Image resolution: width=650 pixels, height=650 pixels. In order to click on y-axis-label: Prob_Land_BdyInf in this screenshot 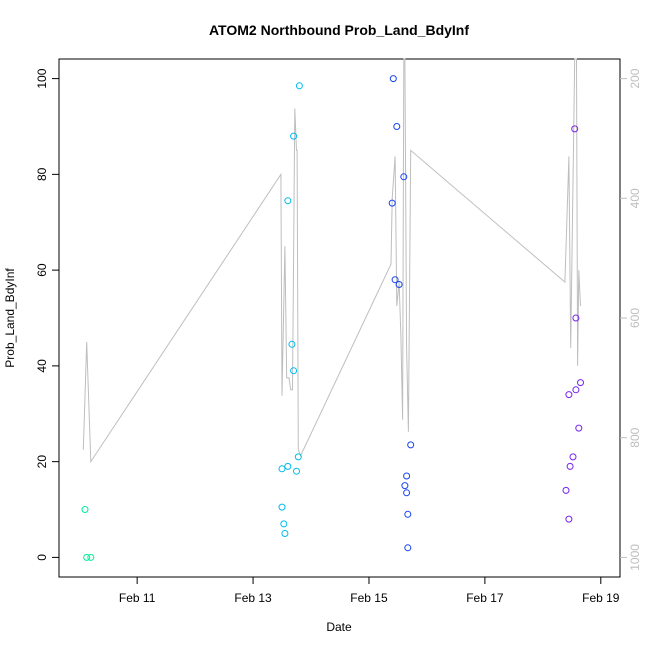, I will do `click(10, 318)`.